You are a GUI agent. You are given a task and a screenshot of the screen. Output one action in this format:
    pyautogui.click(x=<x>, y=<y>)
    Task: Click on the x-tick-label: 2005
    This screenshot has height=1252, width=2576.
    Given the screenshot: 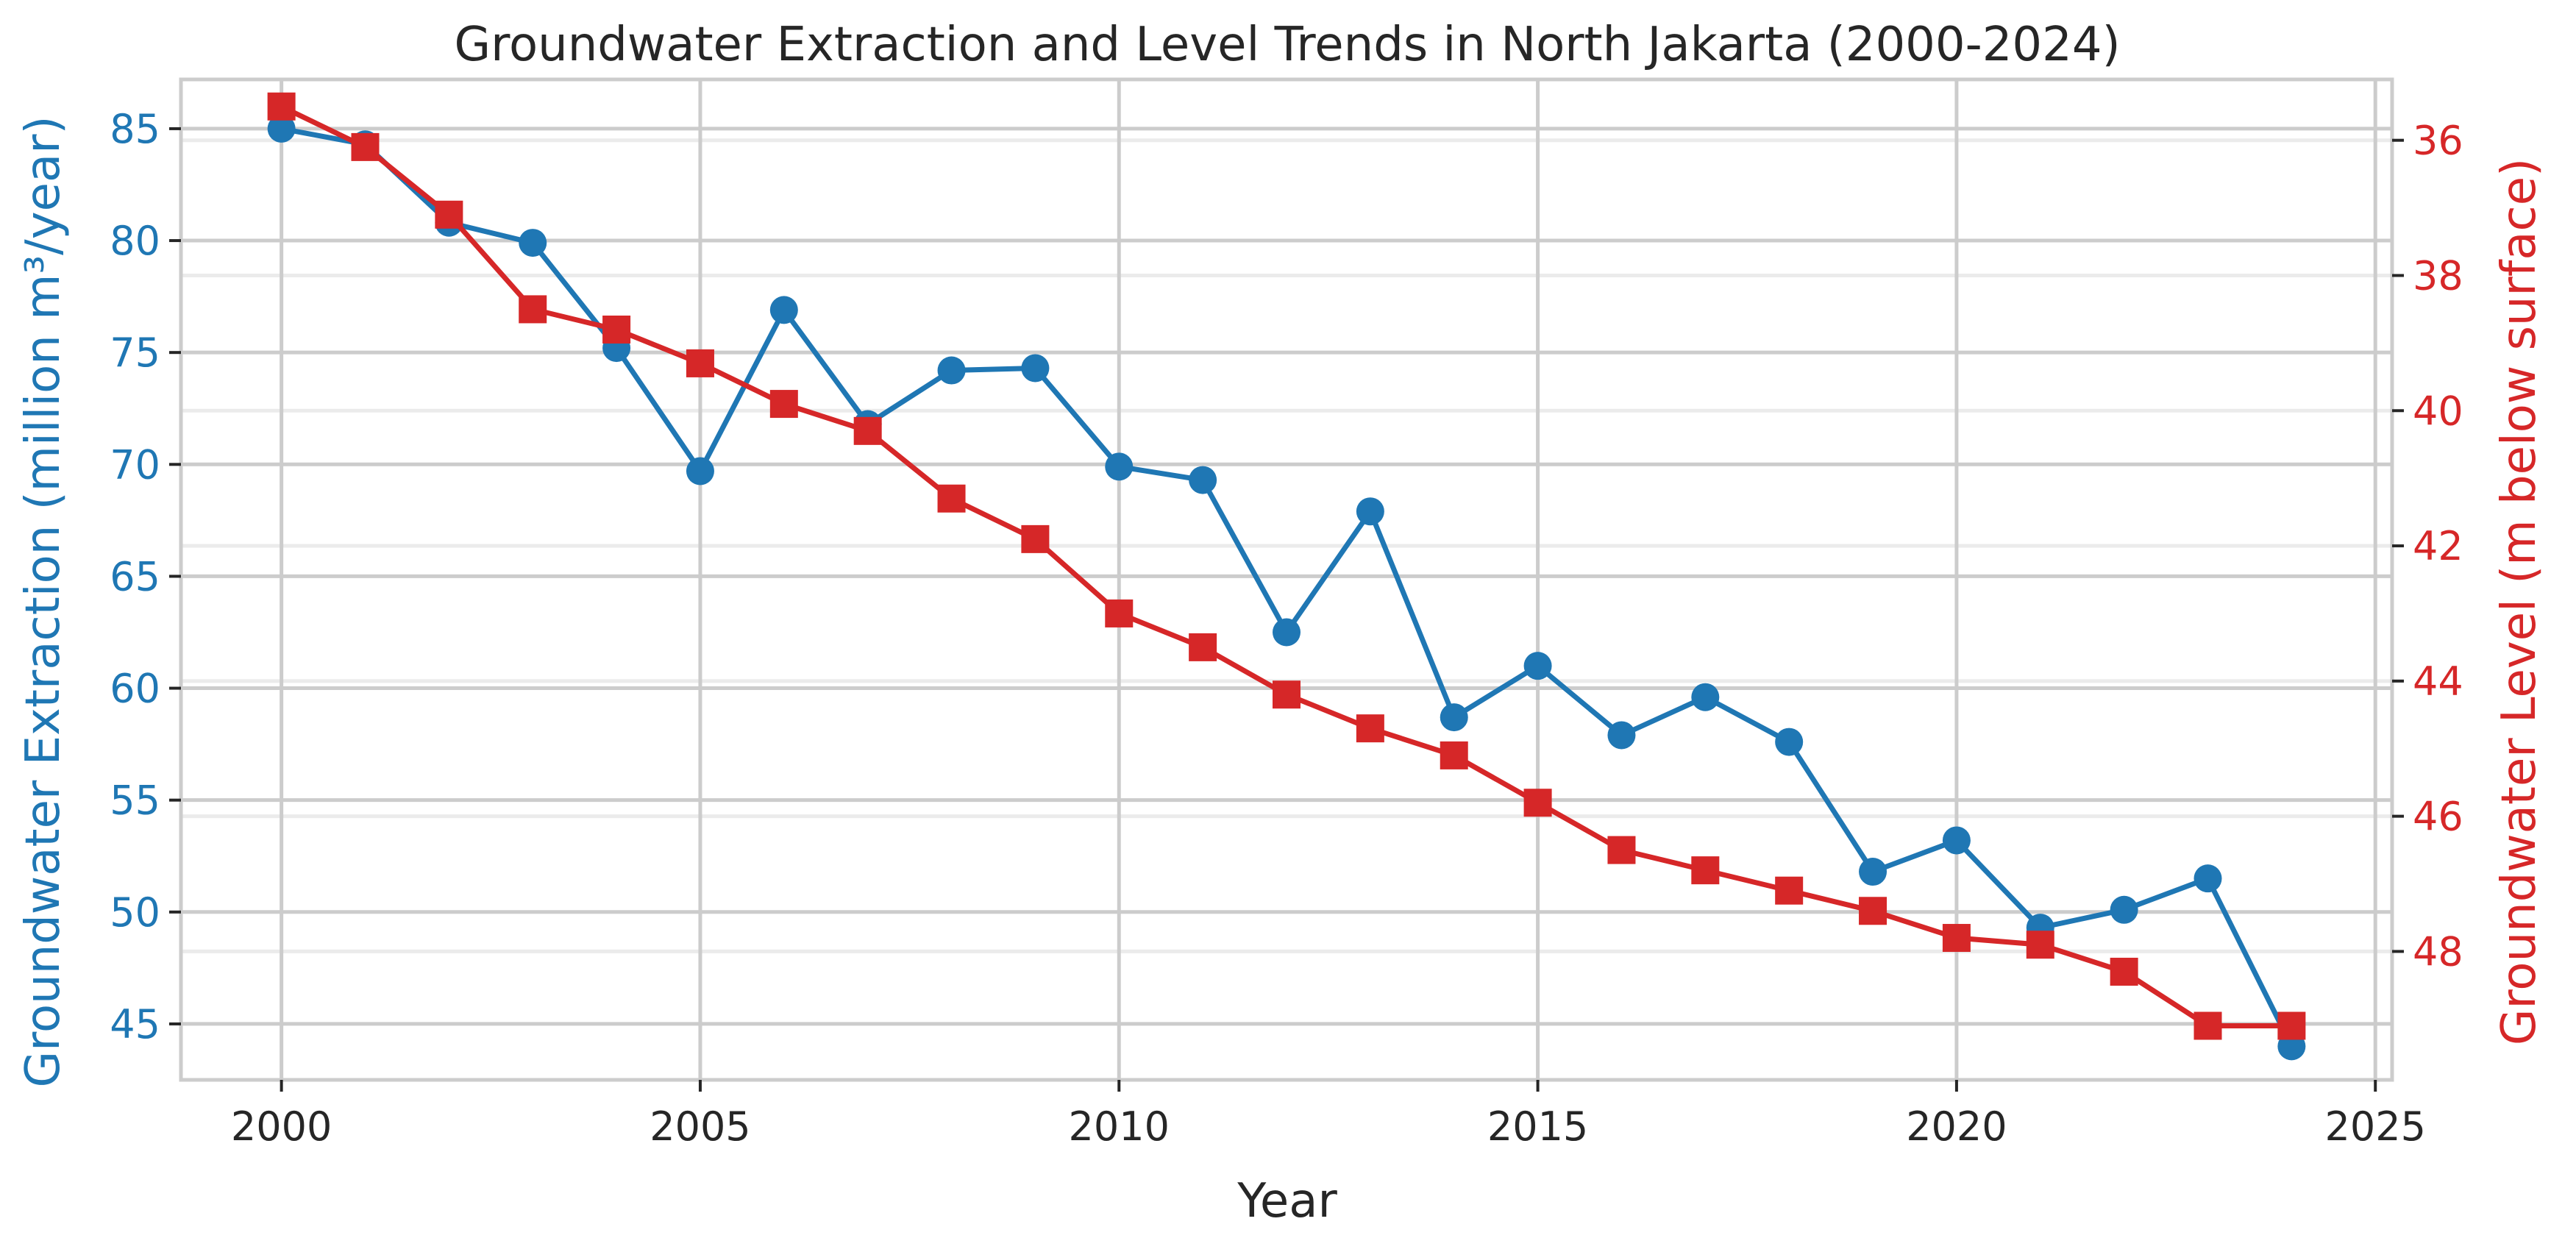 What is the action you would take?
    pyautogui.click(x=700, y=1126)
    